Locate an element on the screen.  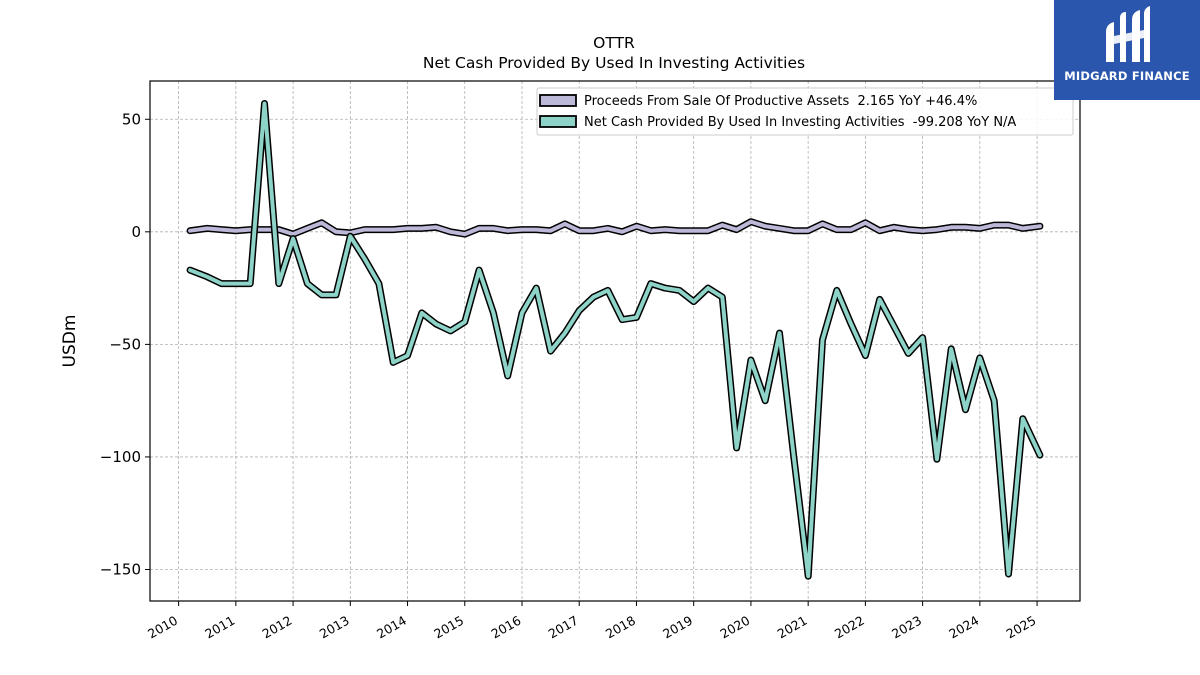
x-tick-label: 2021 is located at coordinates (792, 627).